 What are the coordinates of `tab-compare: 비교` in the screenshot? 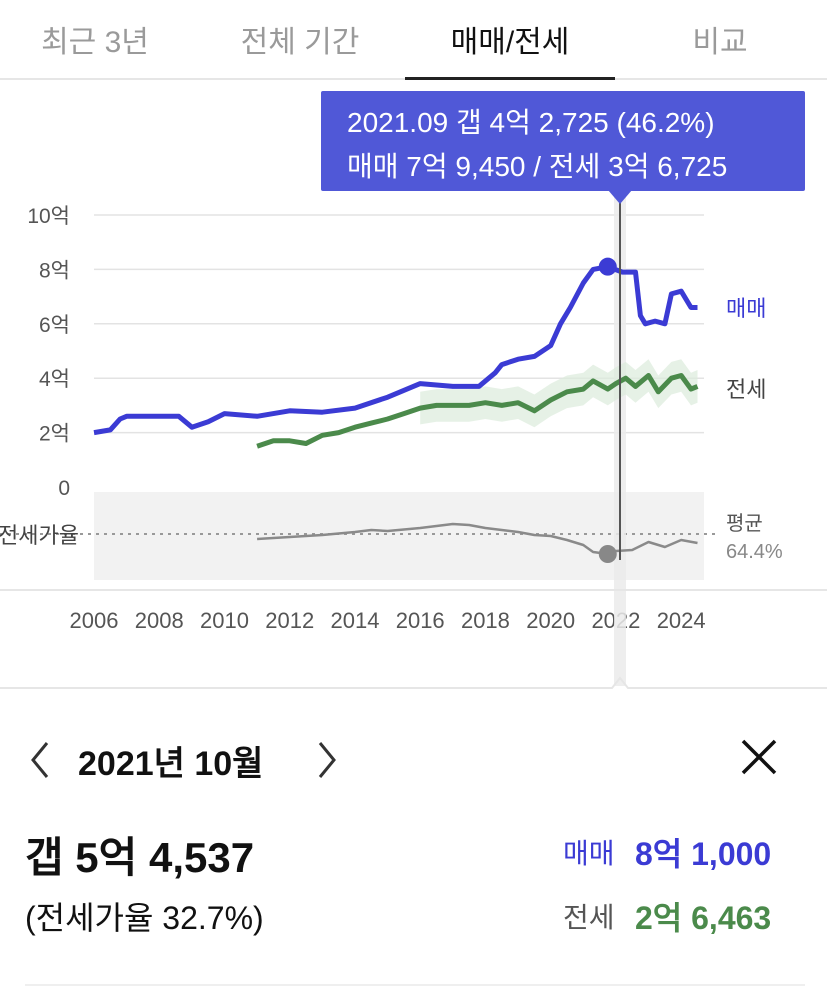 It's located at (720, 42).